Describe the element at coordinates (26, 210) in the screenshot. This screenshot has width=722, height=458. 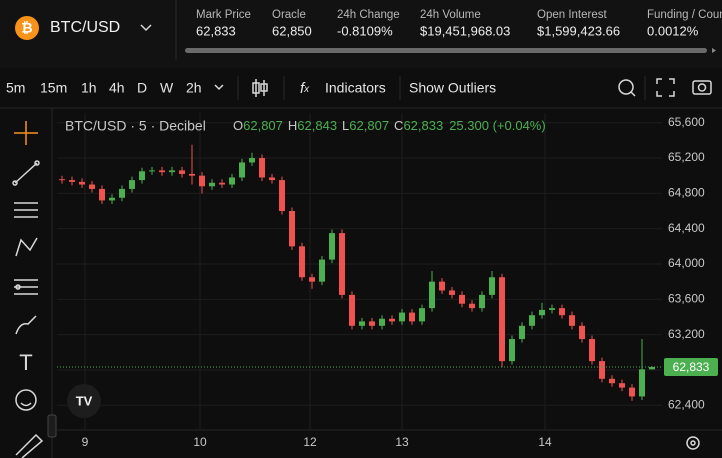
I see `fib-tool` at that location.